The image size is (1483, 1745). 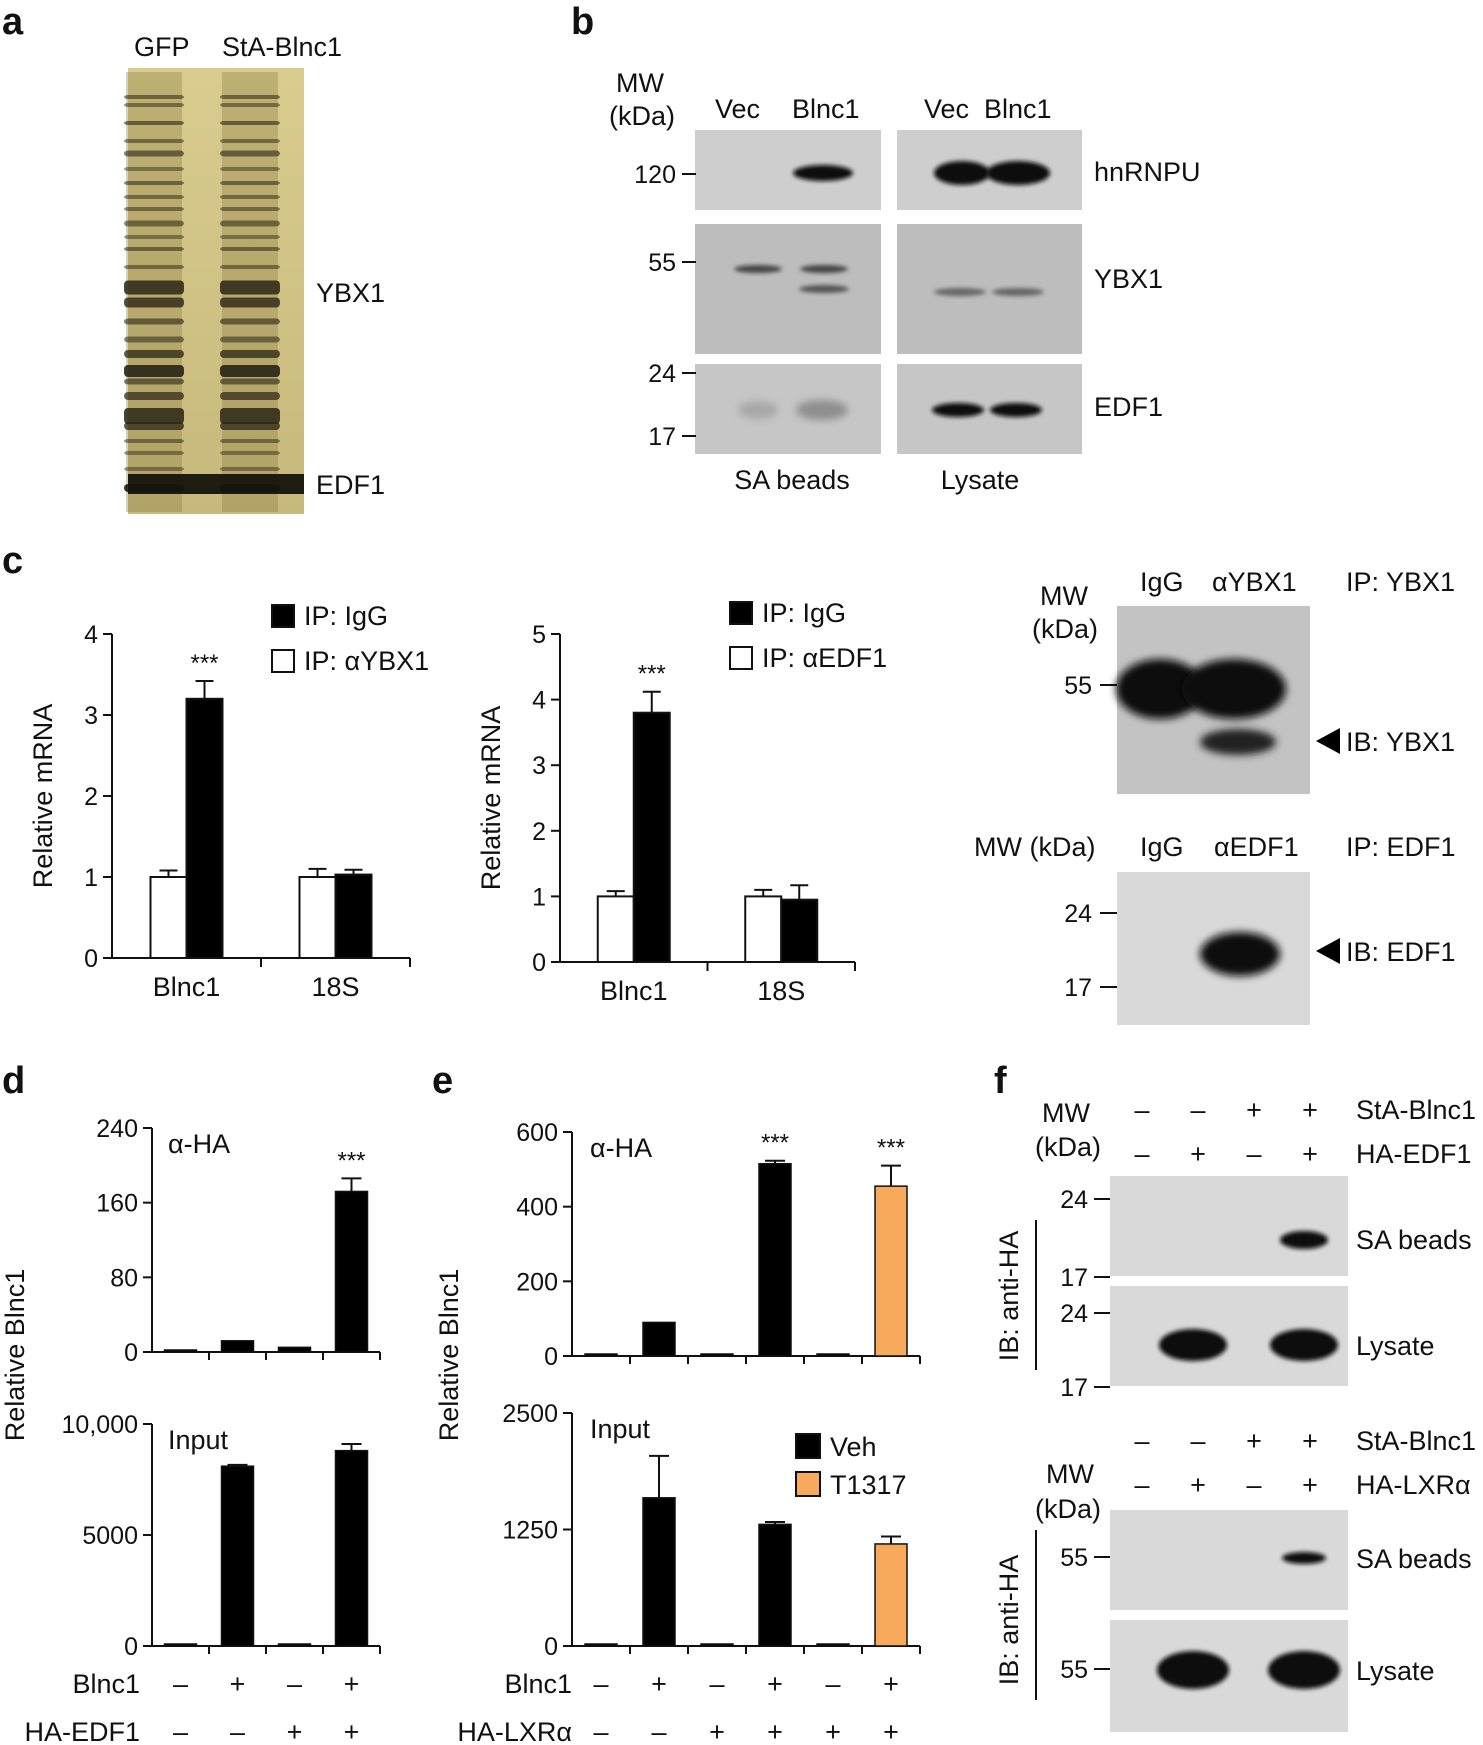 I want to click on chart-e-top: 0 200 400 600 *** *** α-HA, so click(x=718, y=1245).